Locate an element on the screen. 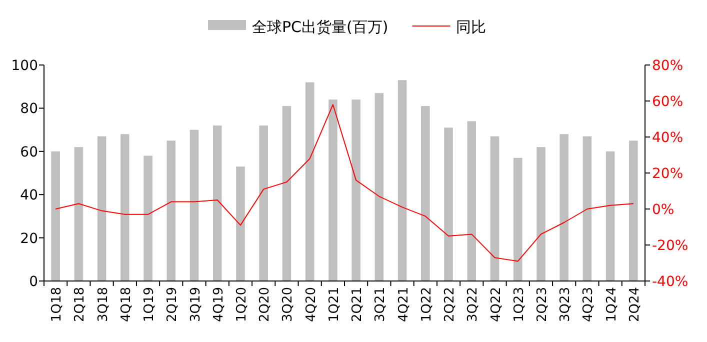 This screenshot has width=707, height=342. x-tick-label: 4Q20 is located at coordinates (311, 304).